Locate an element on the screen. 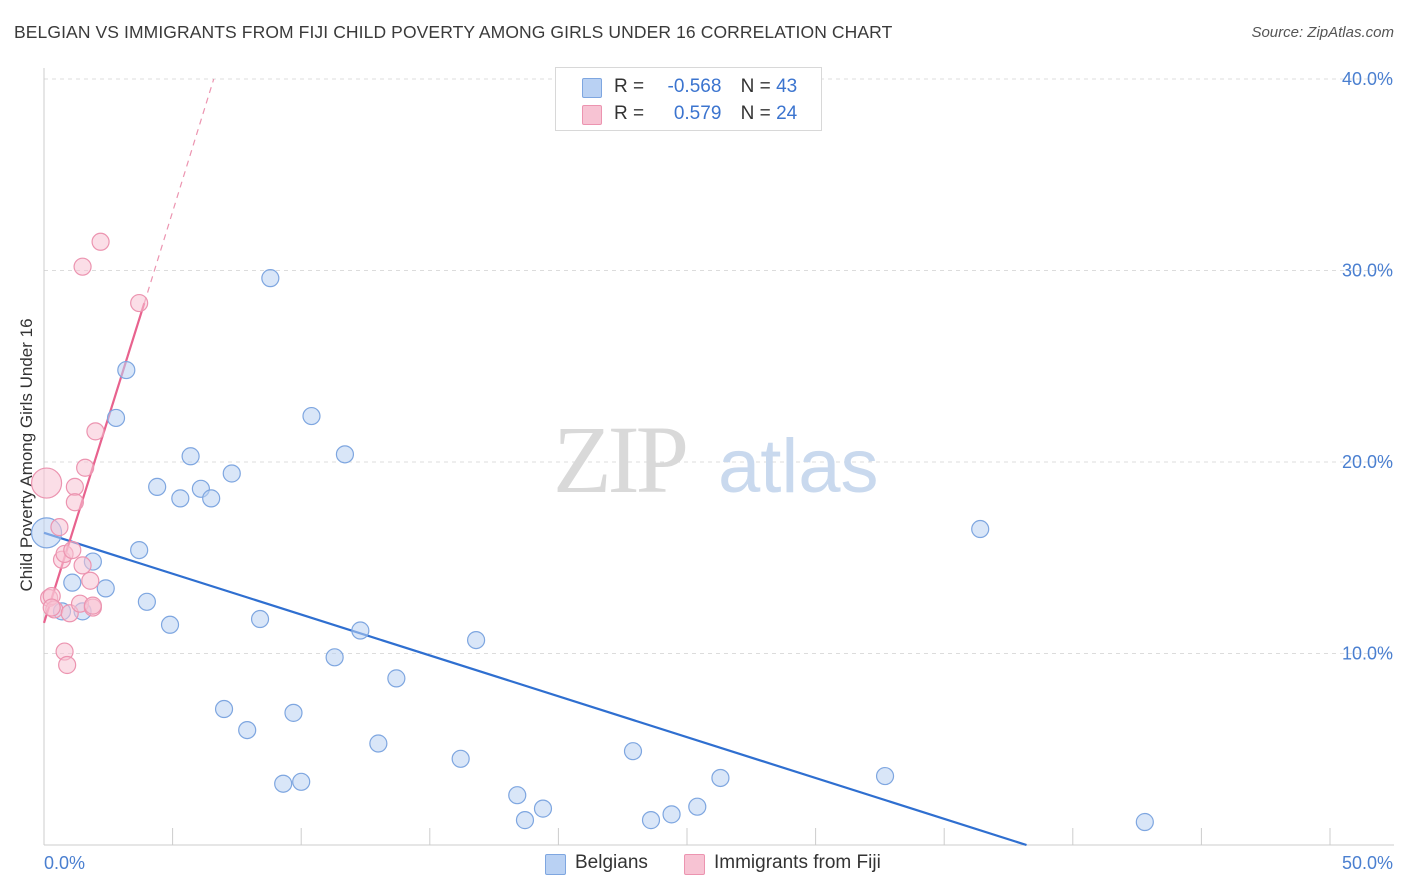 This screenshot has width=1406, height=892. source-label: Source: ZipAtlas.com is located at coordinates (1322, 32).